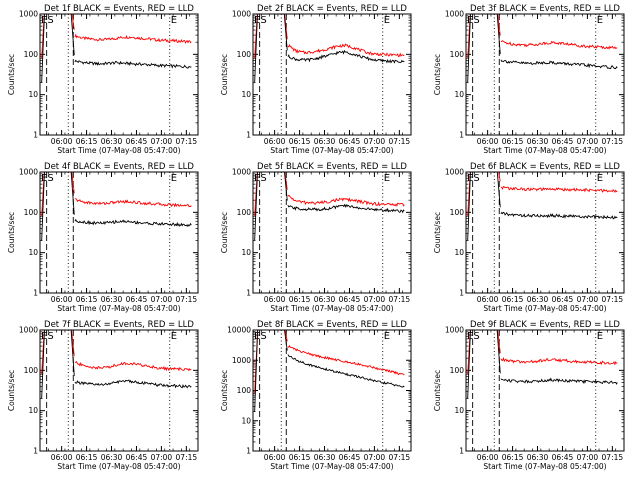  What do you see at coordinates (332, 325) in the screenshot?
I see `panel-title: Det 8f BLACK = Events, RED = LLD` at bounding box center [332, 325].